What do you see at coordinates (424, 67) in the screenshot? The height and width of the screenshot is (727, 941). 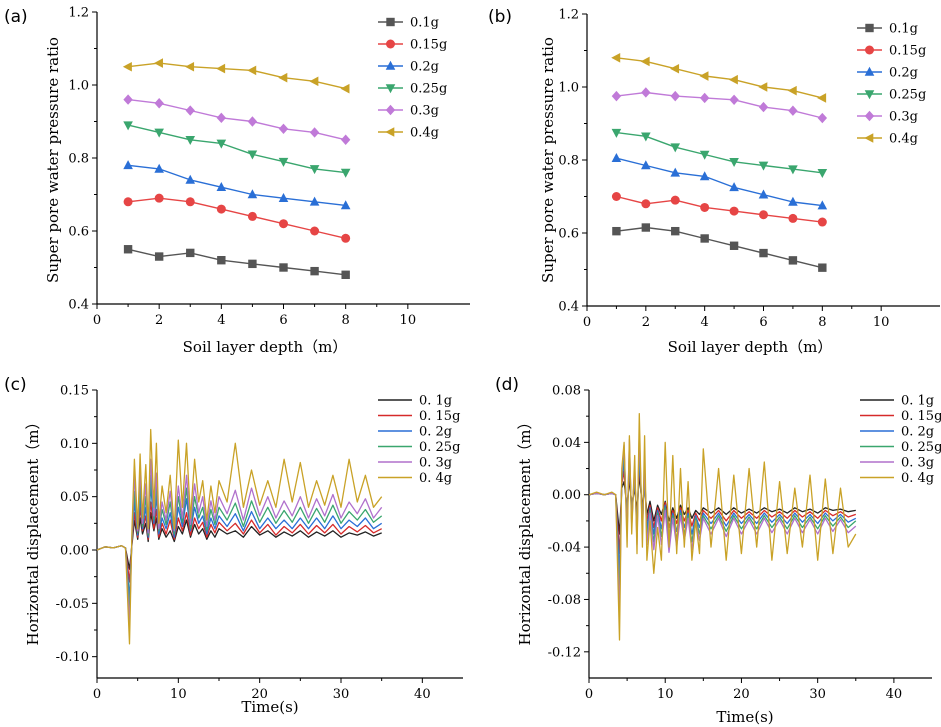 I see `panel-a-legend-label: 0.2g` at bounding box center [424, 67].